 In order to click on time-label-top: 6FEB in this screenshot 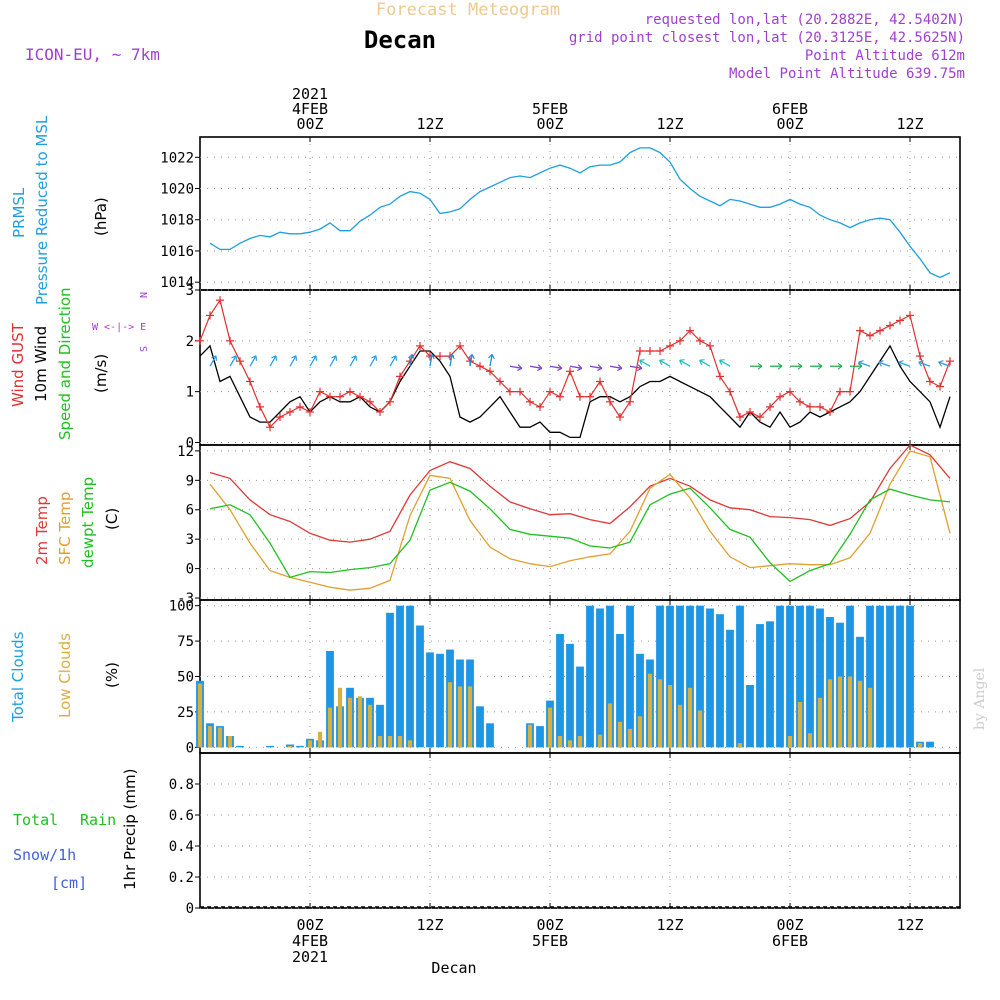, I will do `click(790, 109)`.